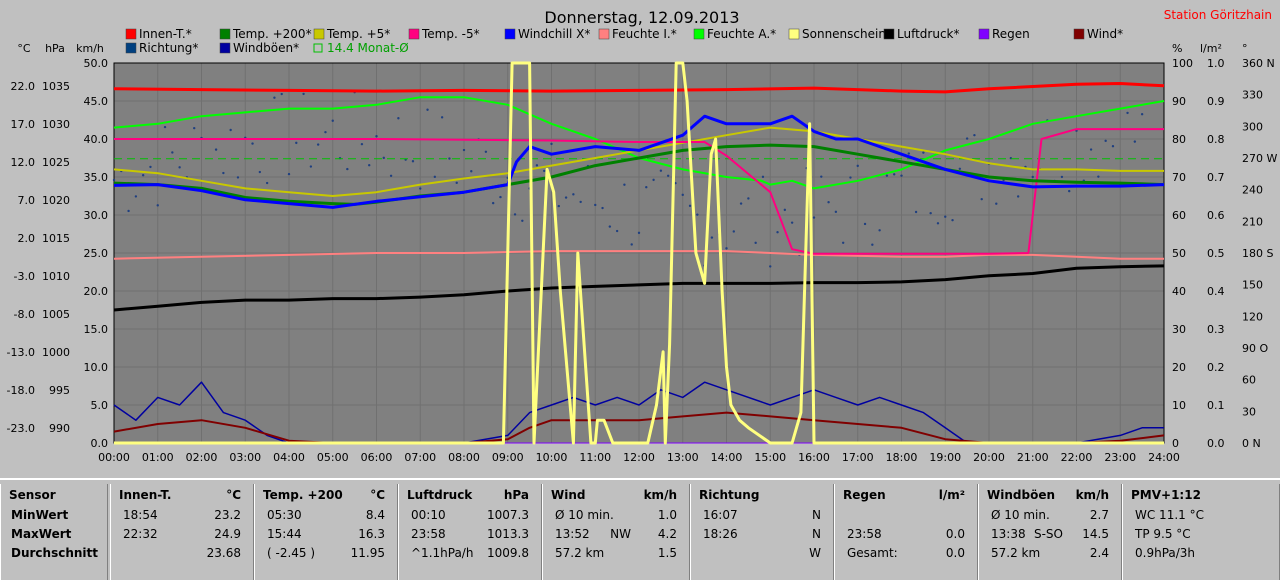 This screenshot has height=580, width=1280. What do you see at coordinates (616, 517) in the screenshot?
I see `table-row: Ø 10 min. 1.0` at bounding box center [616, 517].